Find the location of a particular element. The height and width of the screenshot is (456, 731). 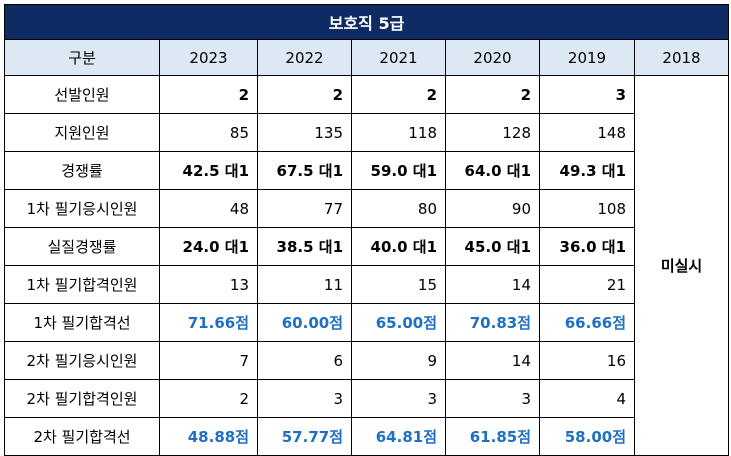

table-row: 2차 필기합격선 48.88점 57.77점 64.81점 61.85점 58.00점 is located at coordinates (366, 436).